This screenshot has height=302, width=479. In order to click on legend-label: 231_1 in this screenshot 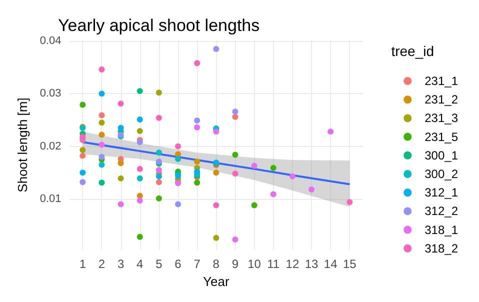, I will do `click(441, 81)`.